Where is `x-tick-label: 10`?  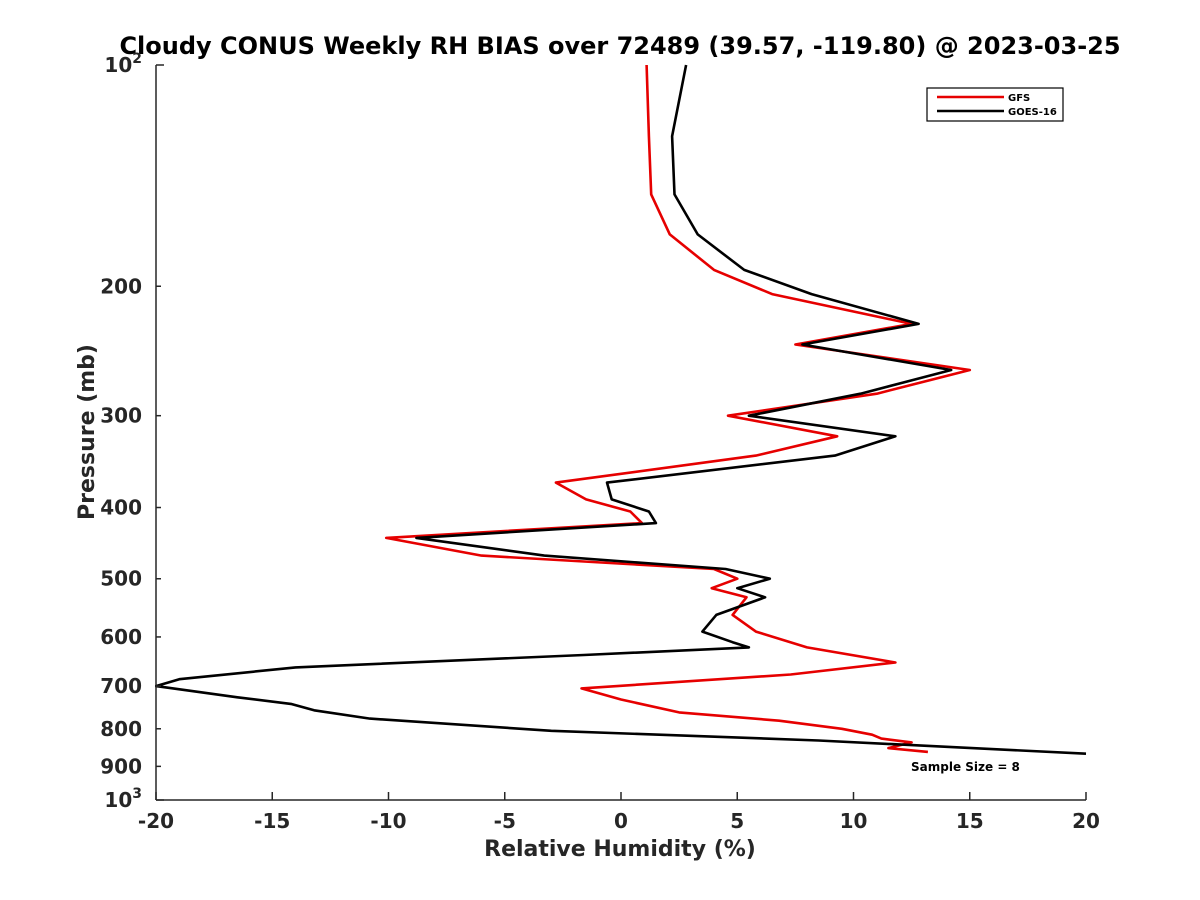 x-tick-label: 10 is located at coordinates (854, 821).